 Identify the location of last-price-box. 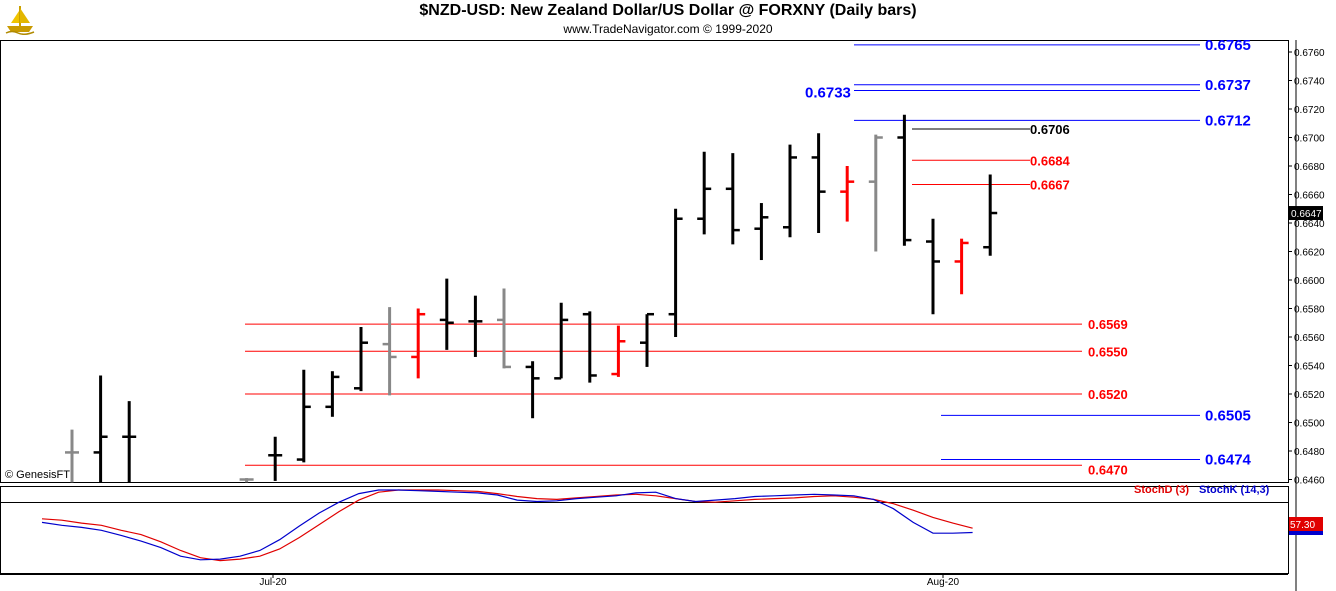
(1306, 213).